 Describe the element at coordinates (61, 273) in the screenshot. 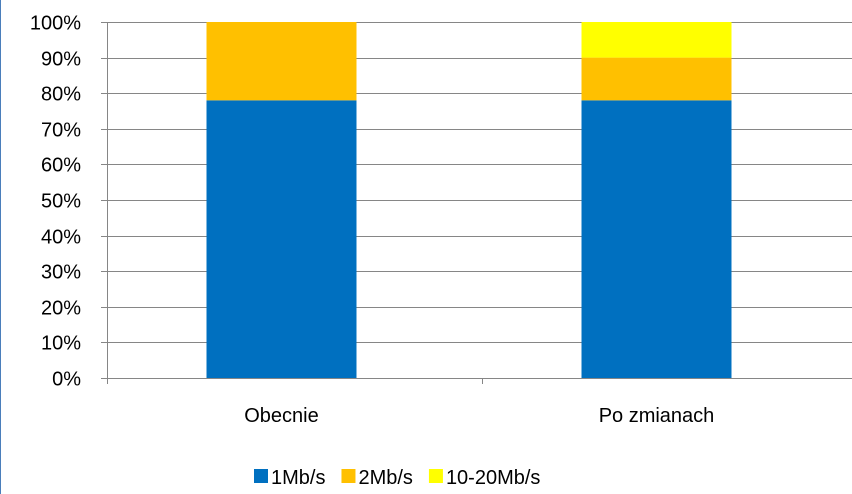

I see `y-tick-label: 30%` at that location.